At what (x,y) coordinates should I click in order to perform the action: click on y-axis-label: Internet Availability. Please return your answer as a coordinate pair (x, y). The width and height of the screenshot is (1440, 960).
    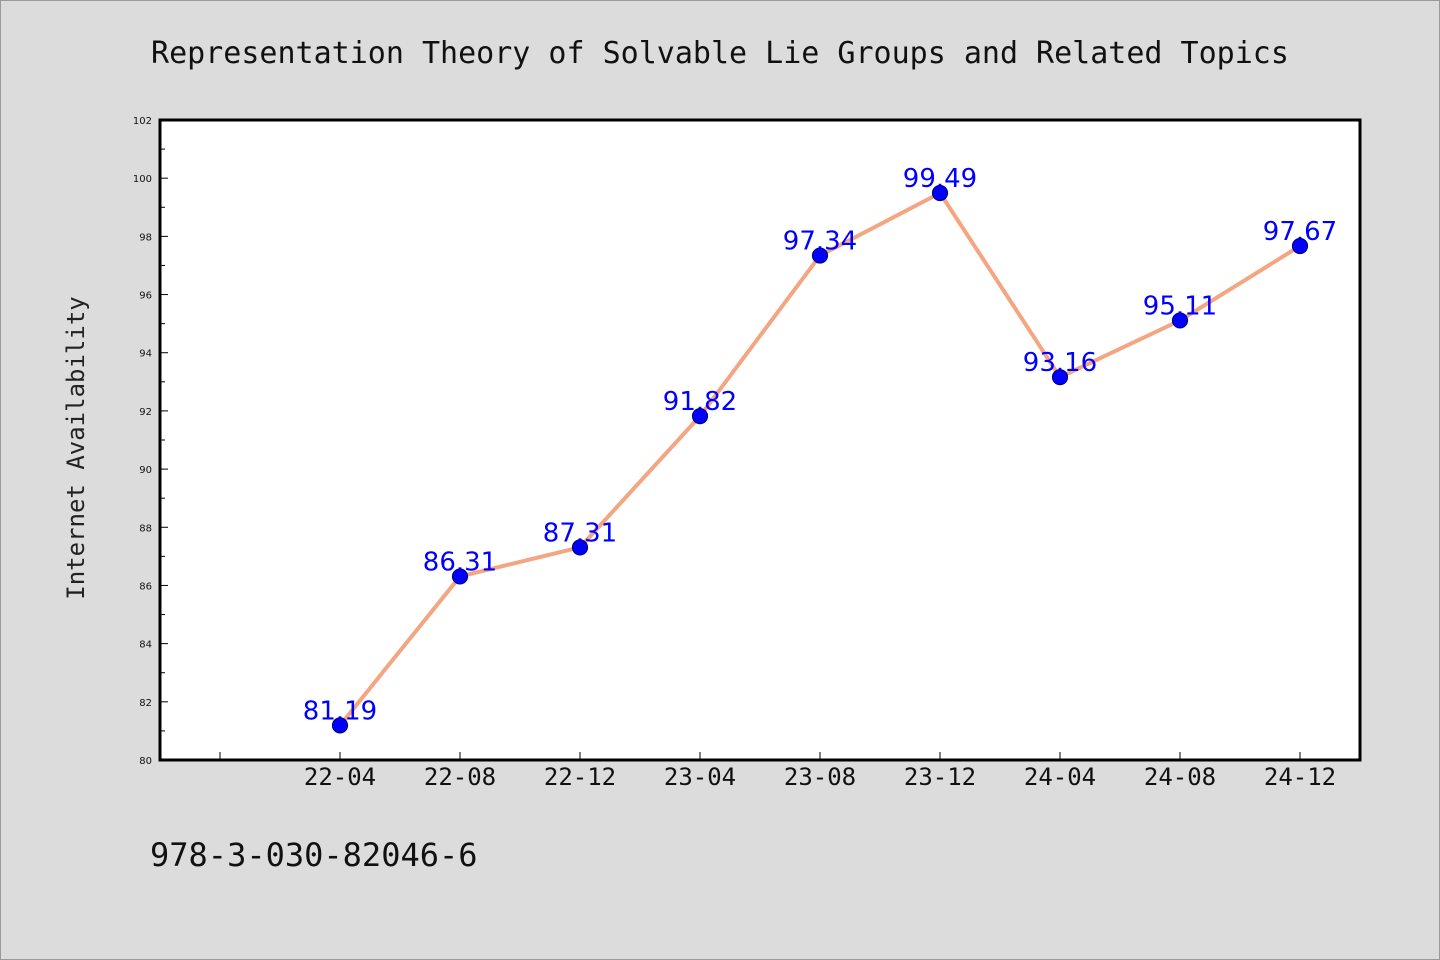
    Looking at the image, I should click on (76, 447).